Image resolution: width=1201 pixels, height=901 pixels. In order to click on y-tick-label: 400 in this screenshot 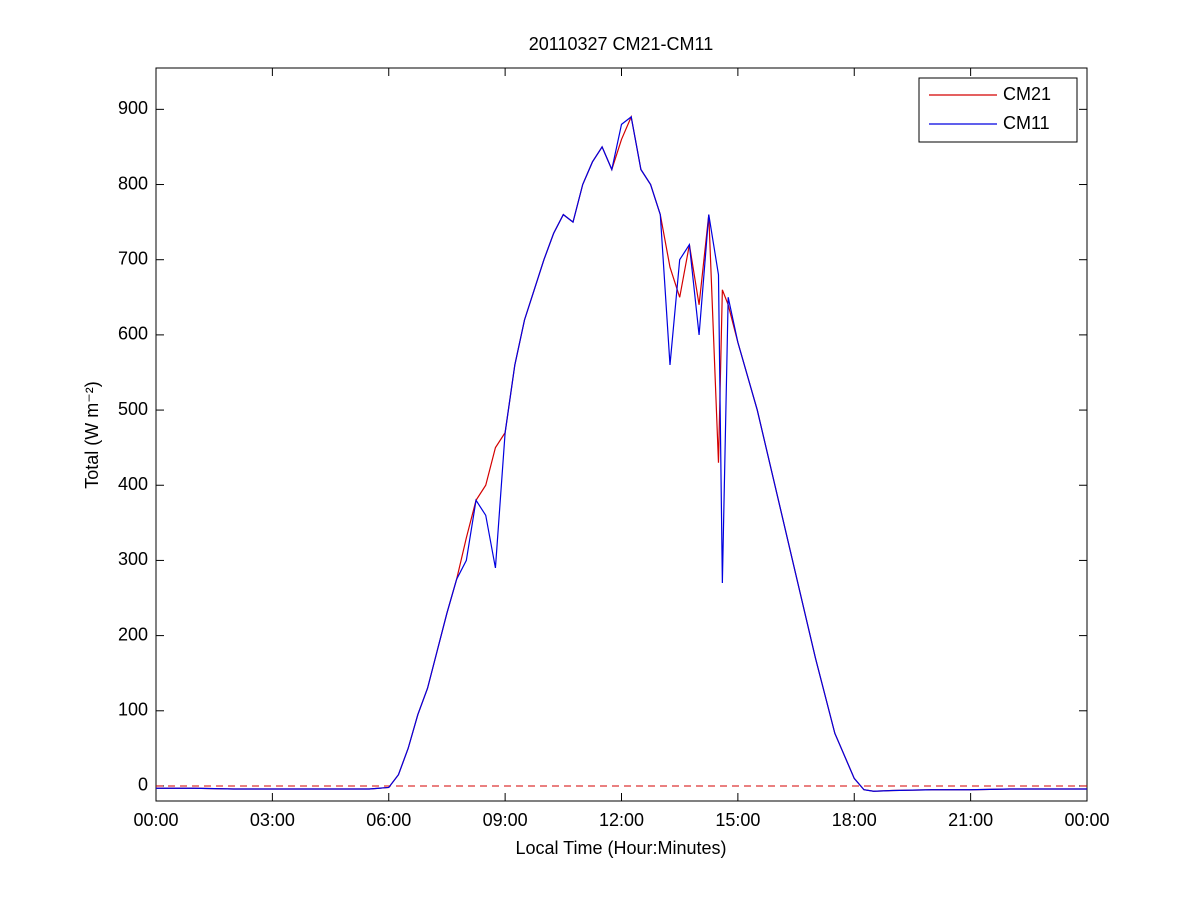, I will do `click(133, 484)`.